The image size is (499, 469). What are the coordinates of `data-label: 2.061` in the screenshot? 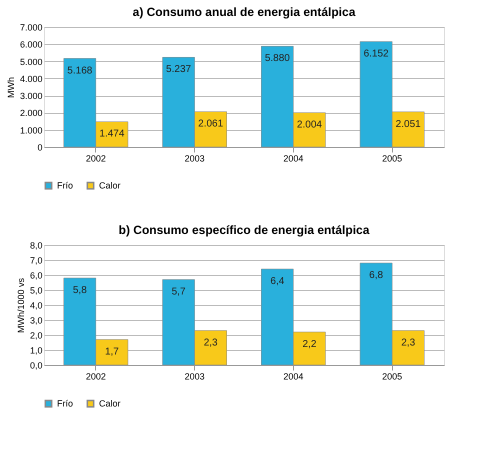 It's located at (211, 124).